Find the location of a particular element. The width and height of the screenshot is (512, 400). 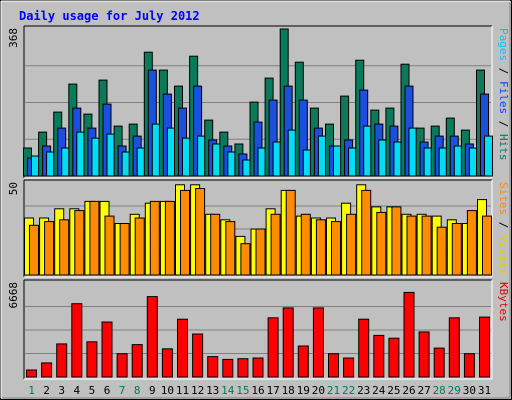

x-tick-label: 5 is located at coordinates (92, 390).